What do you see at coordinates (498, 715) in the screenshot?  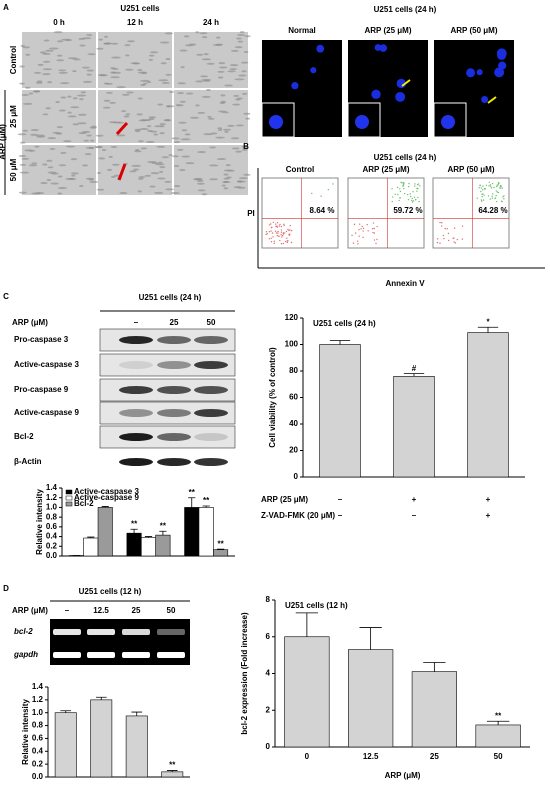 I see `significance: **` at bounding box center [498, 715].